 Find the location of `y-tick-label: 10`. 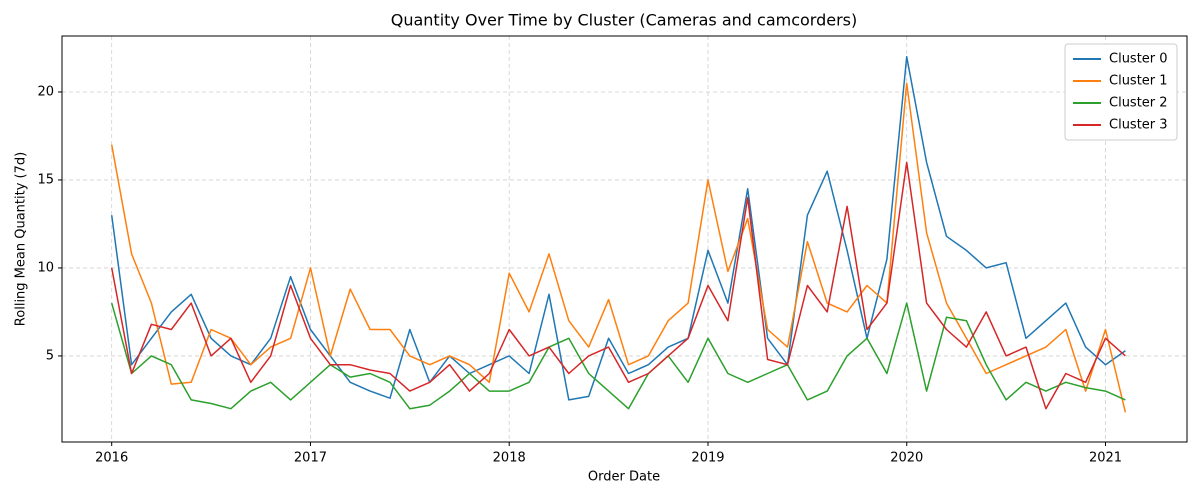

y-tick-label: 10 is located at coordinates (45, 267).